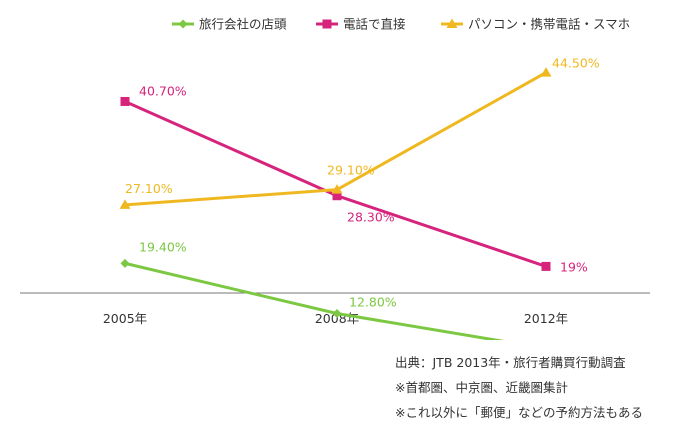 Image resolution: width=688 pixels, height=446 pixels. I want to click on data-label: 12.80%, so click(373, 302).